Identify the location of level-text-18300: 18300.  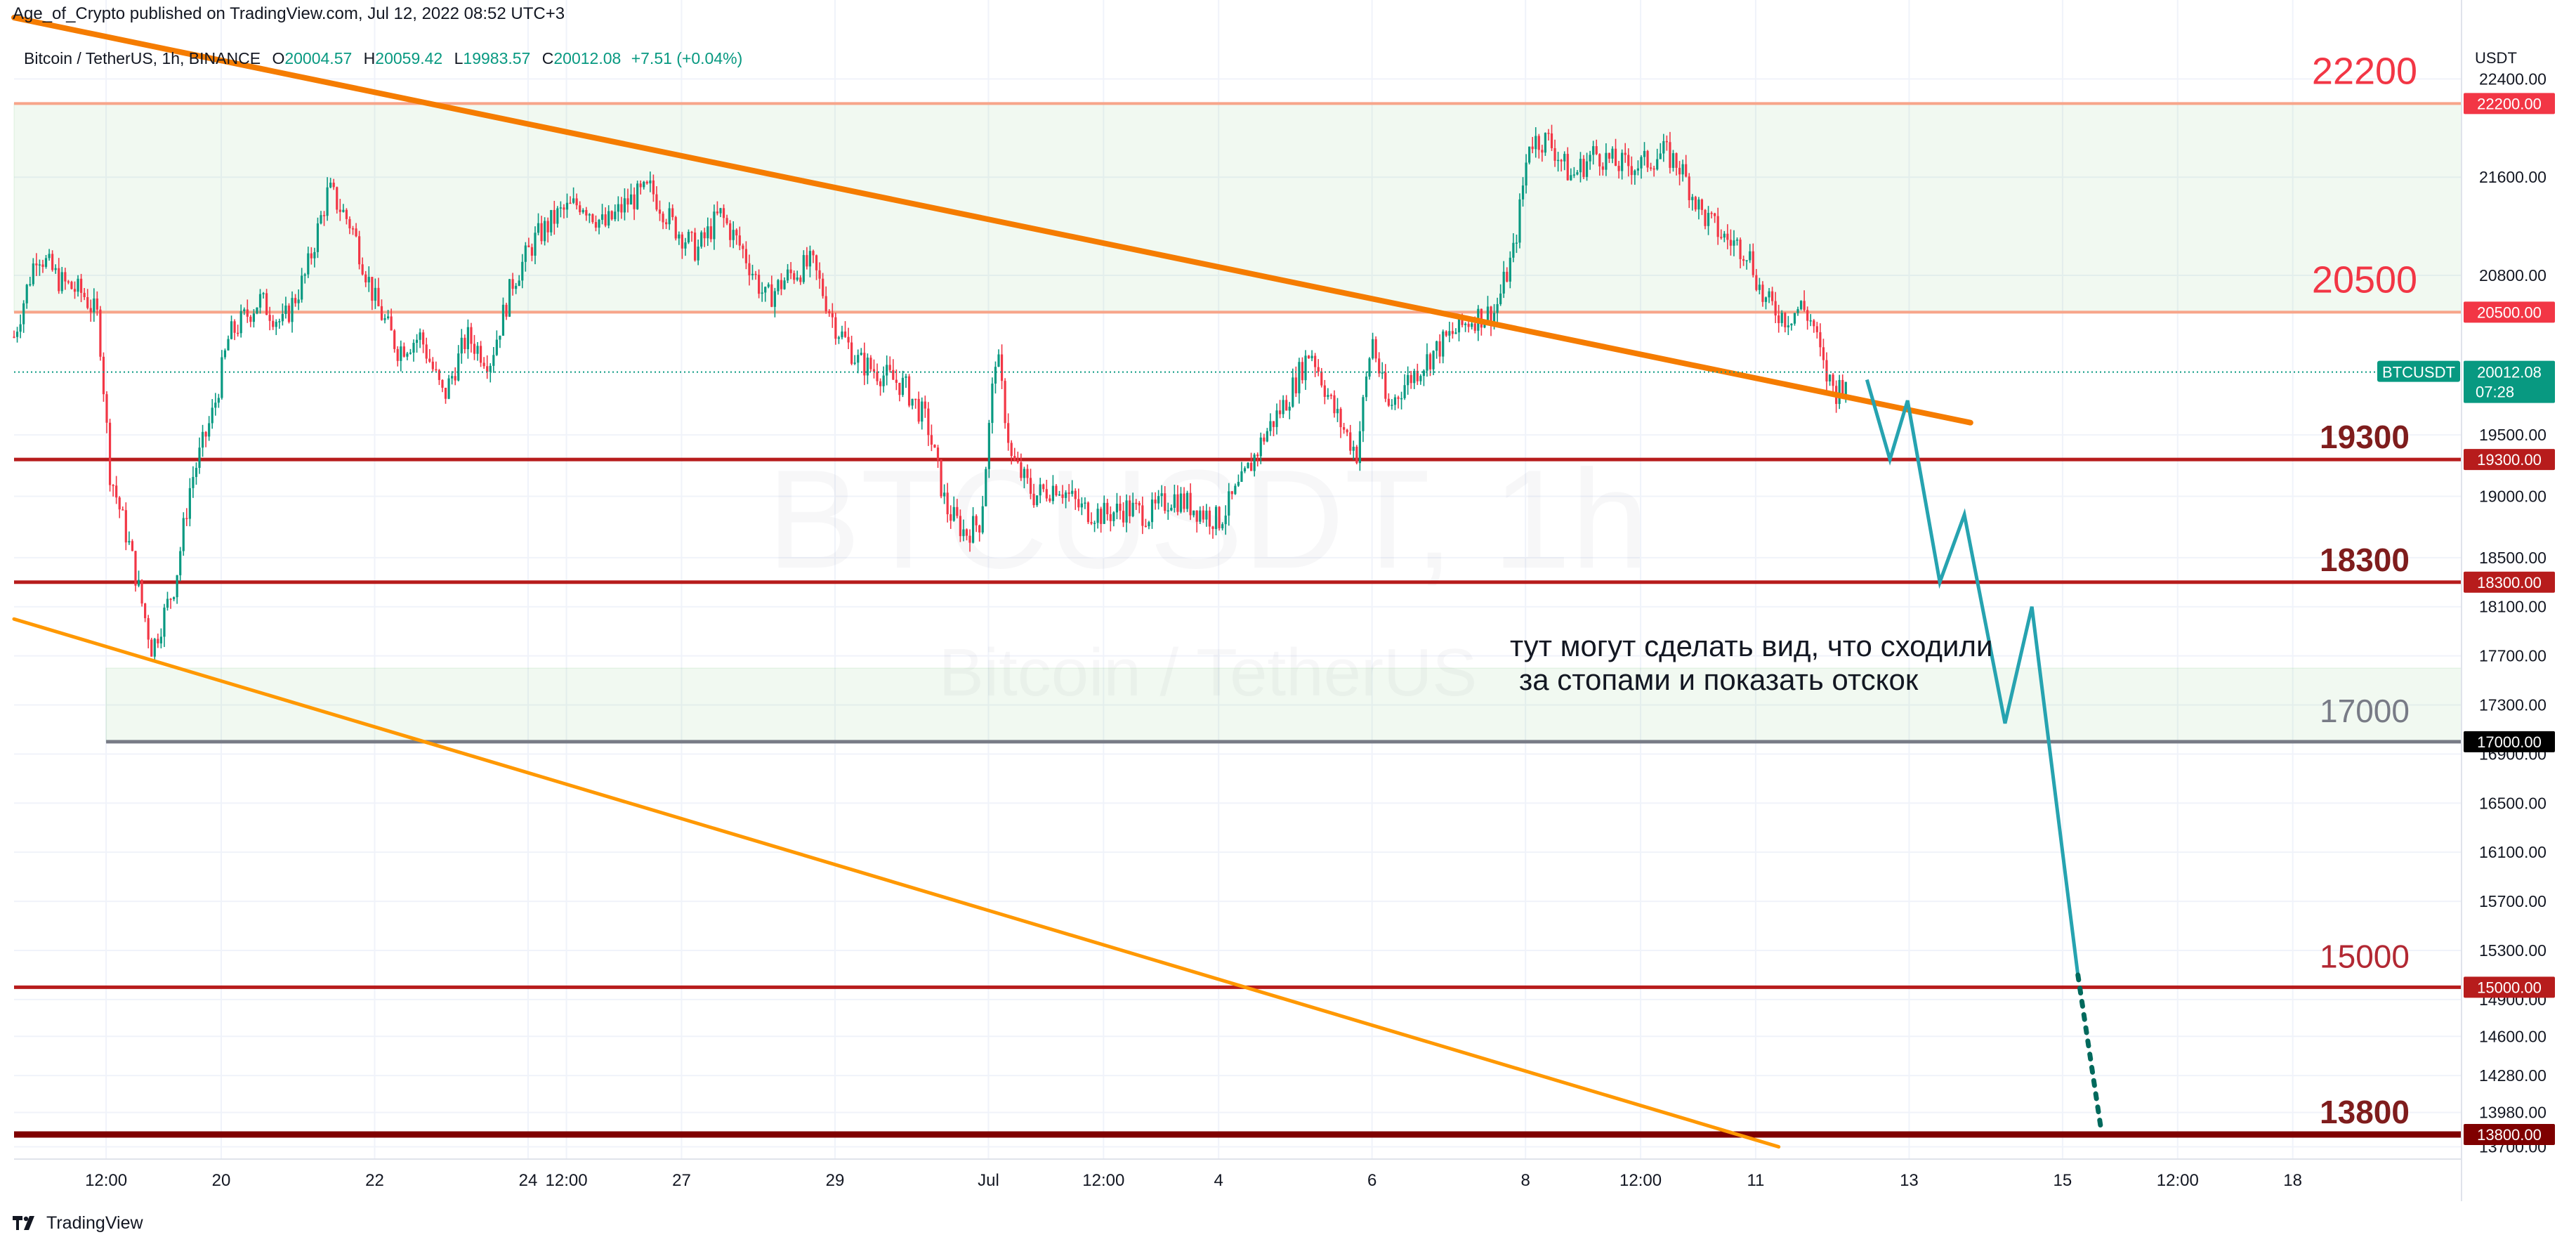
(2365, 560).